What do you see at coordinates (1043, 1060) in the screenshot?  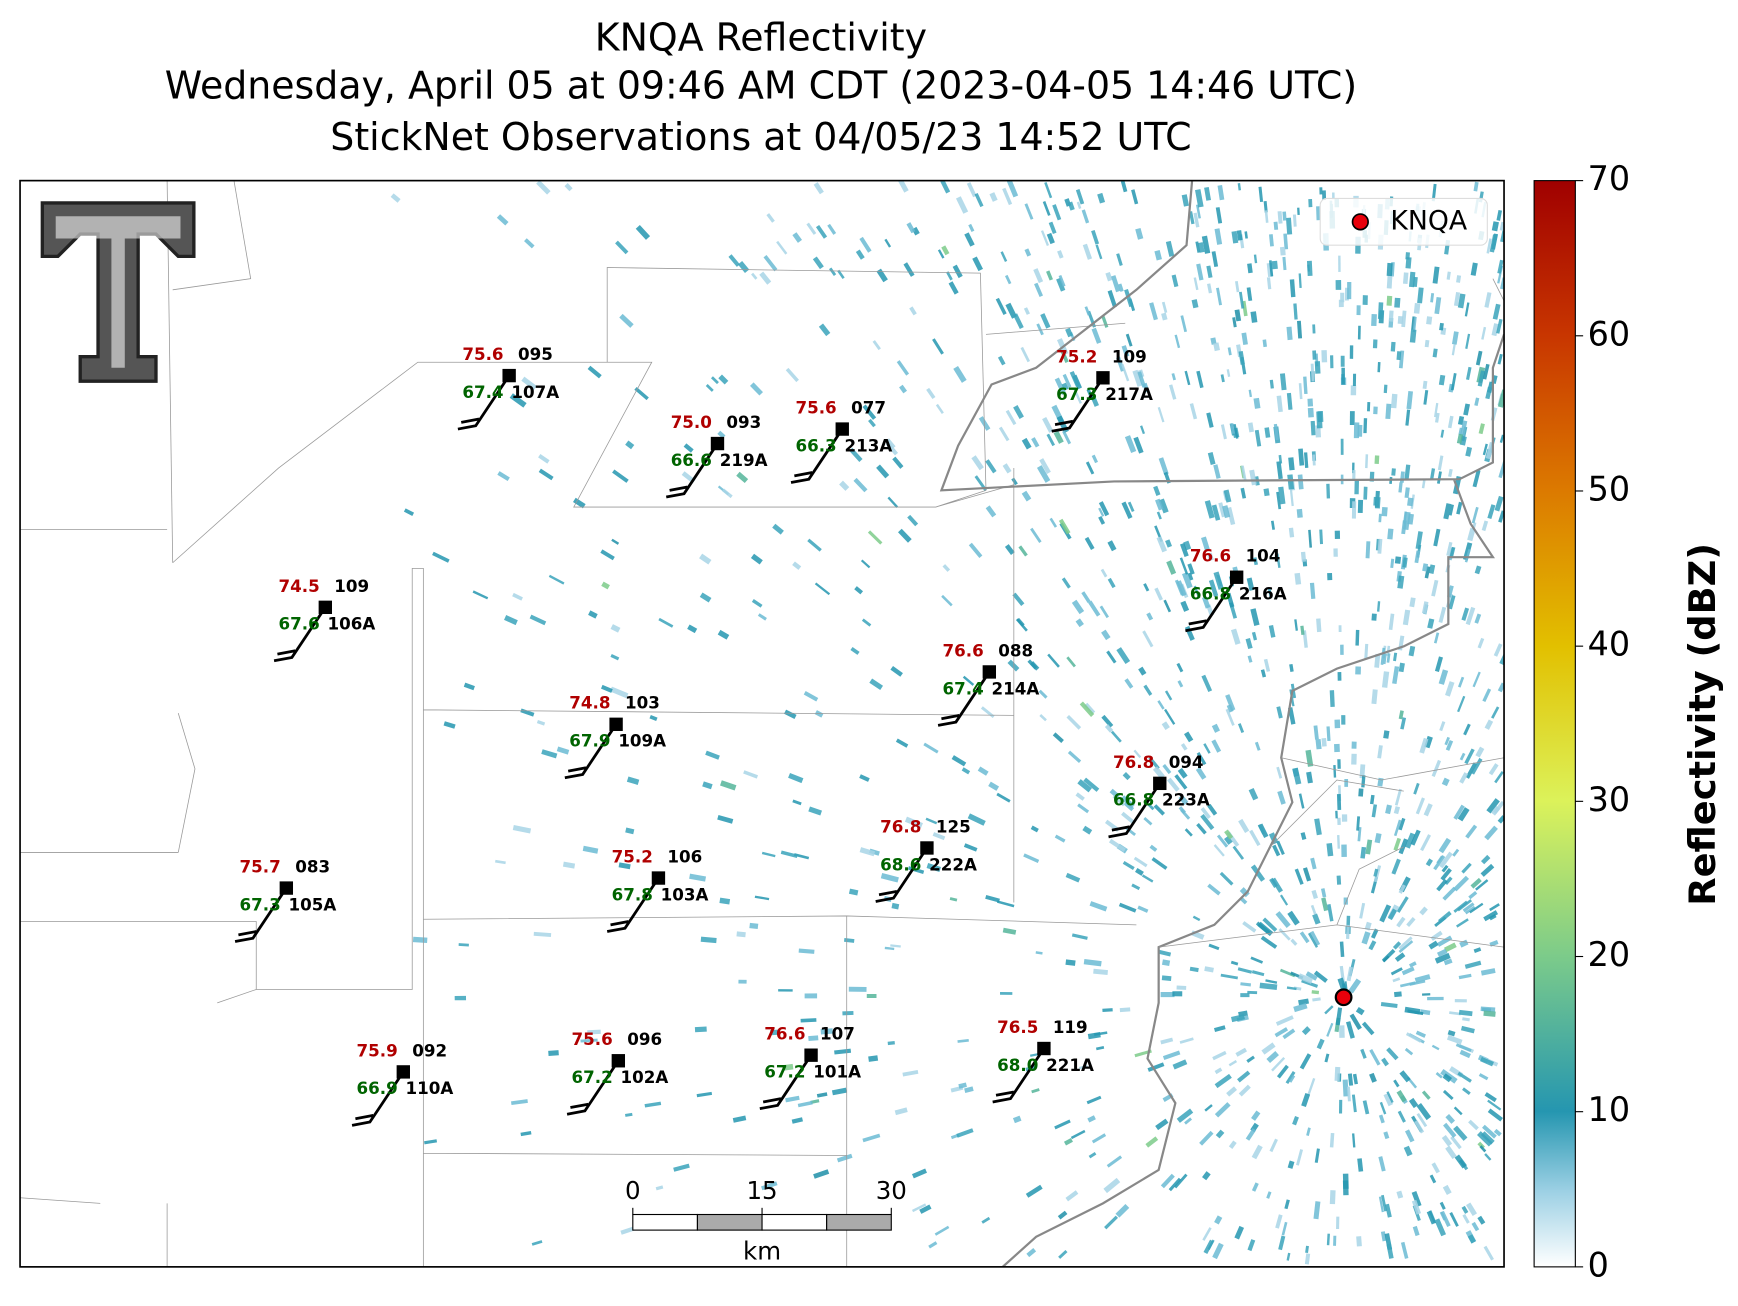 I see `station: 76.5 119 68.0 221A` at bounding box center [1043, 1060].